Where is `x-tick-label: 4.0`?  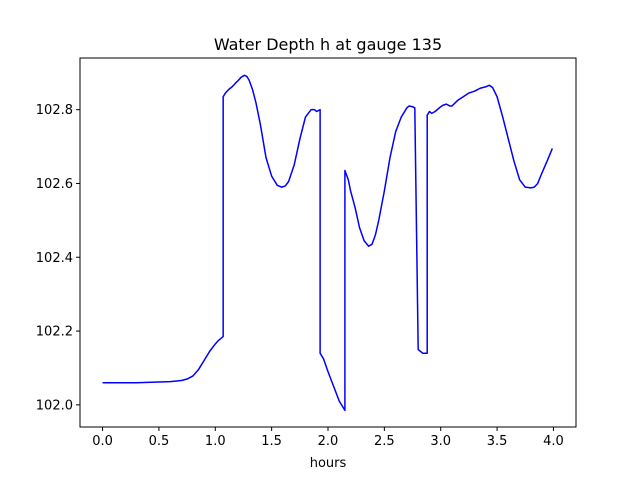 x-tick-label: 4.0 is located at coordinates (553, 441).